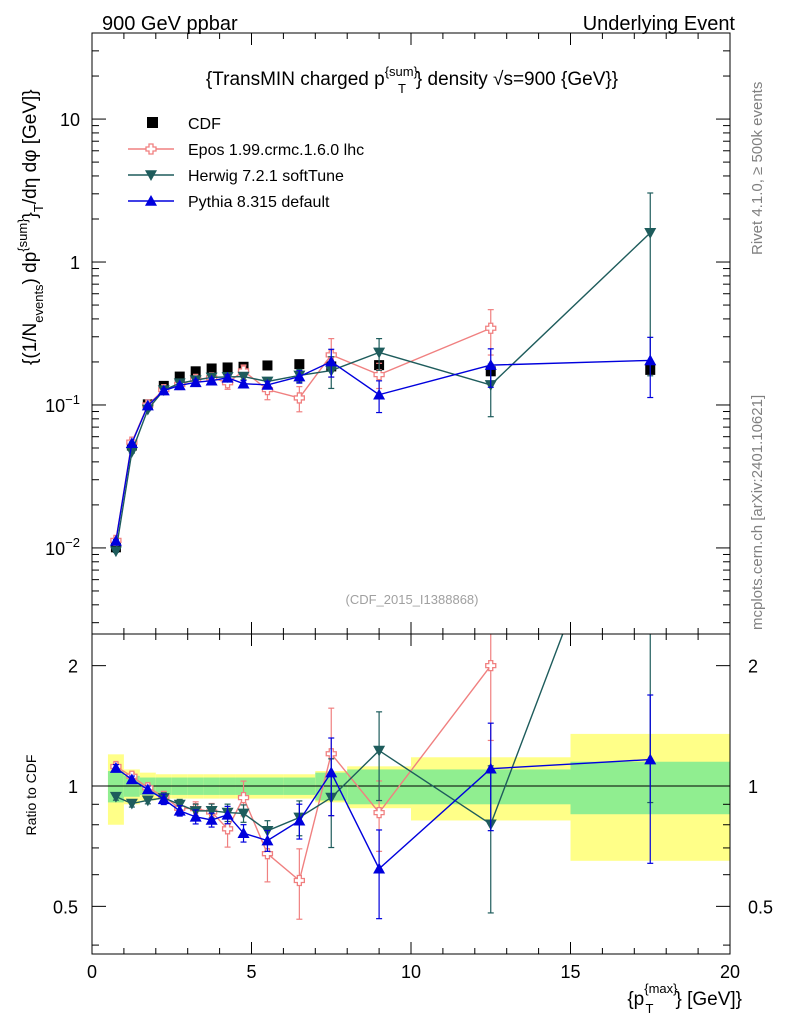  Describe the element at coordinates (757, 168) in the screenshot. I see `rivet-label: Rivet 4.1.0, ≥ 500k events` at that location.